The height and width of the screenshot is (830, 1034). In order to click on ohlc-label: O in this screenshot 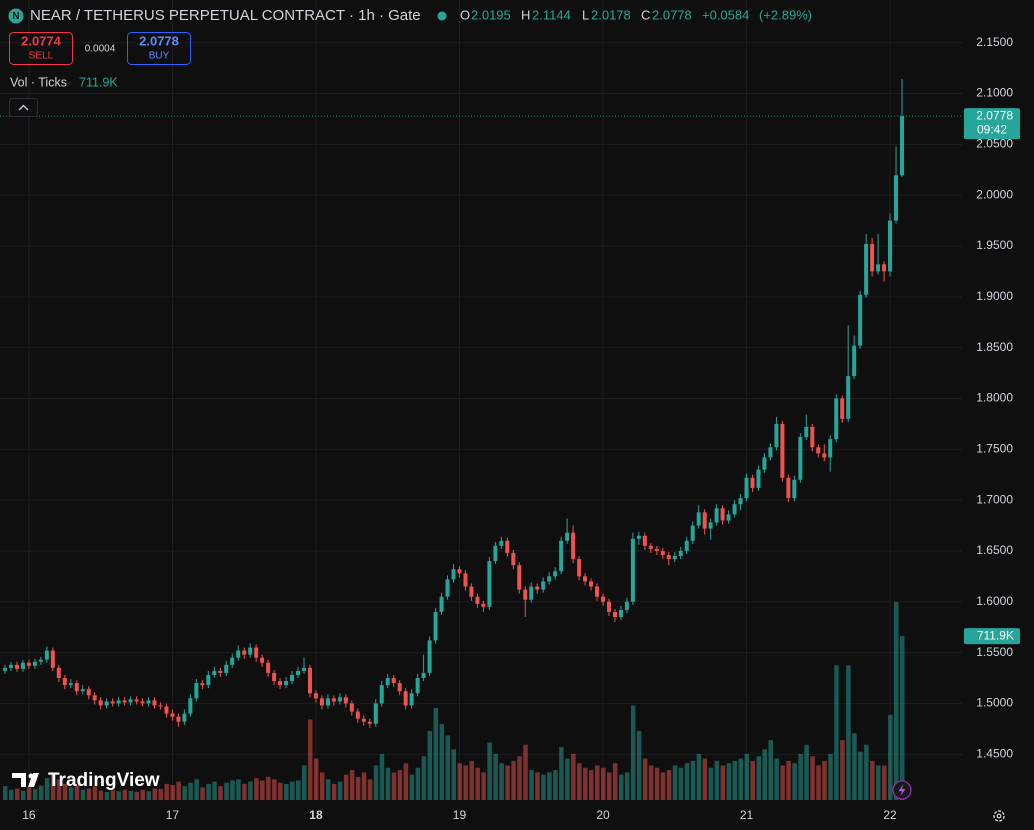, I will do `click(465, 14)`.